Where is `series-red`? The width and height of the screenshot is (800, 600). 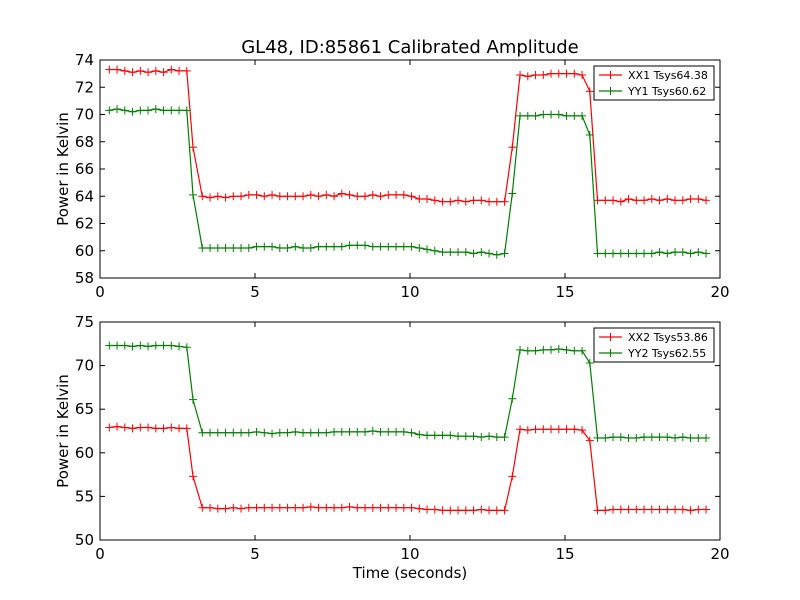
series-red is located at coordinates (408, 468).